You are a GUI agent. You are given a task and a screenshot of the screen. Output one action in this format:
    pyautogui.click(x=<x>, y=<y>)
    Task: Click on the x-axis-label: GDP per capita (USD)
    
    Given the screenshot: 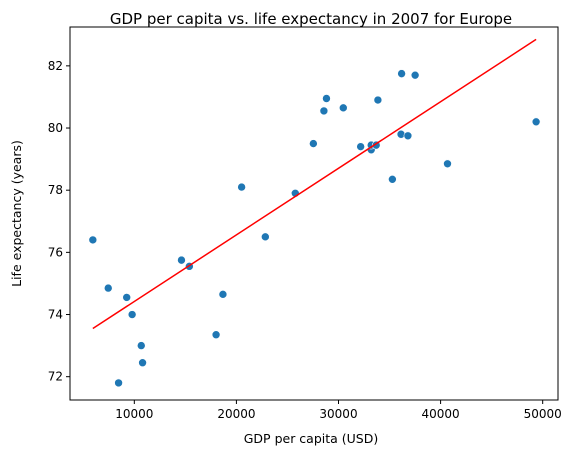 What is the action you would take?
    pyautogui.click(x=311, y=438)
    